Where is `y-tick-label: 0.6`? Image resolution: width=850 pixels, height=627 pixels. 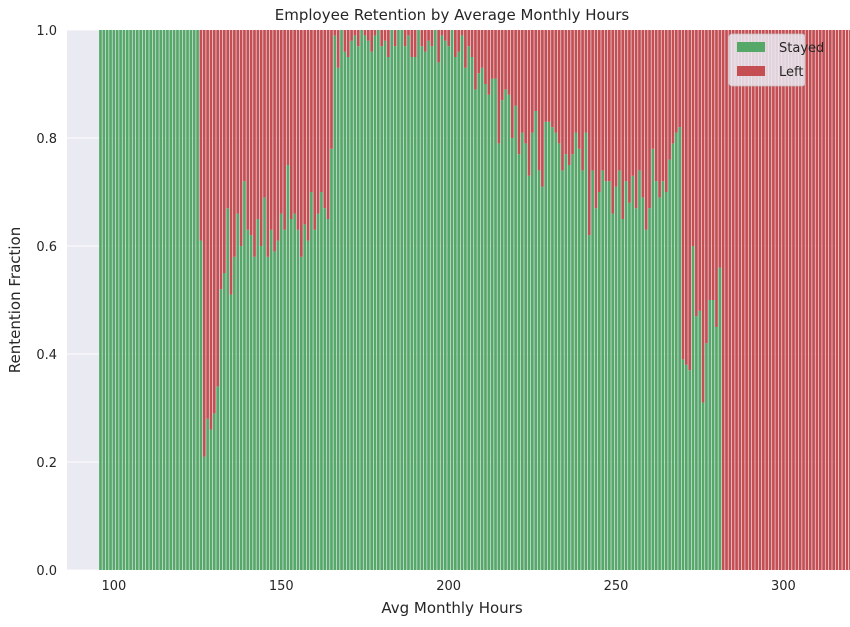
y-tick-label: 0.6 is located at coordinates (46, 247).